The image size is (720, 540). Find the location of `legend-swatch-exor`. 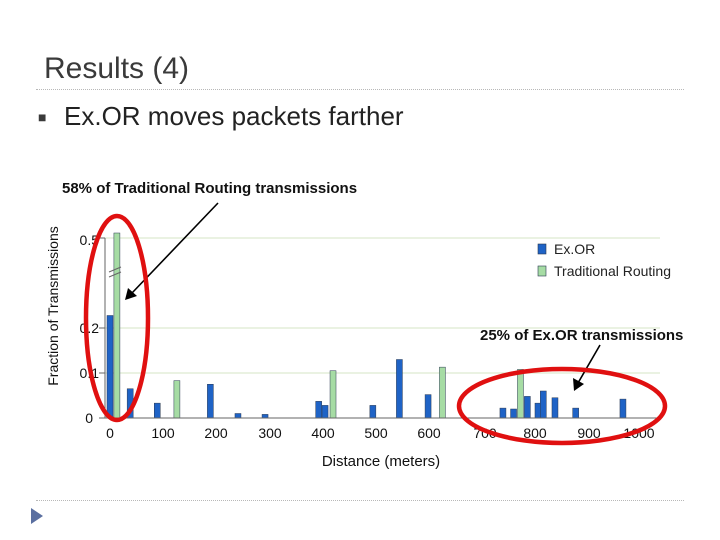

legend-swatch-exor is located at coordinates (542, 249).